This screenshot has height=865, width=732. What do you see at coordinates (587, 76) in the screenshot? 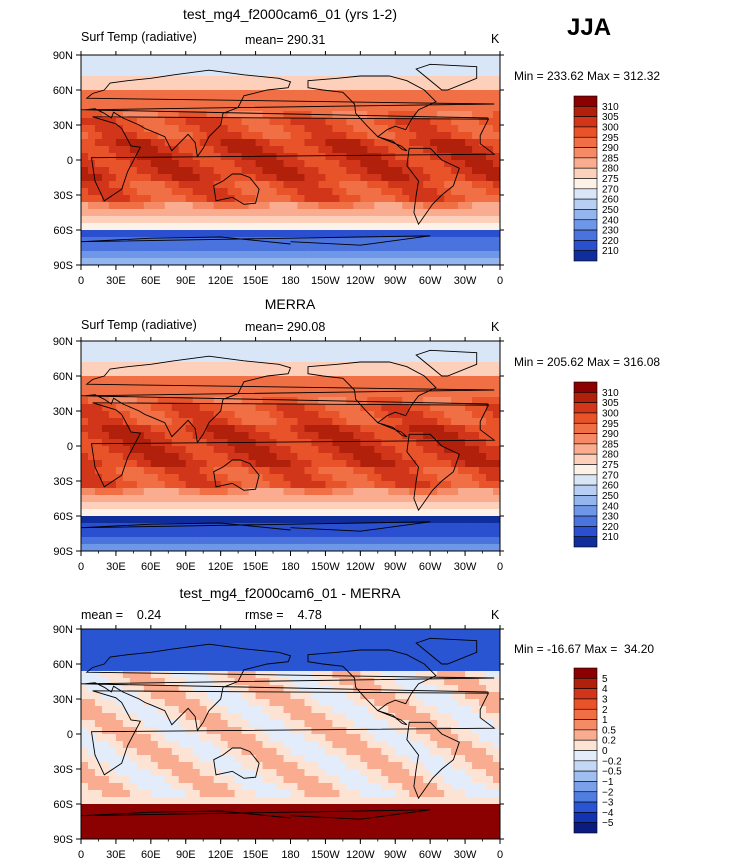
I see `panel-1-min-max: Min = 233.62 Max = 312.32` at bounding box center [587, 76].